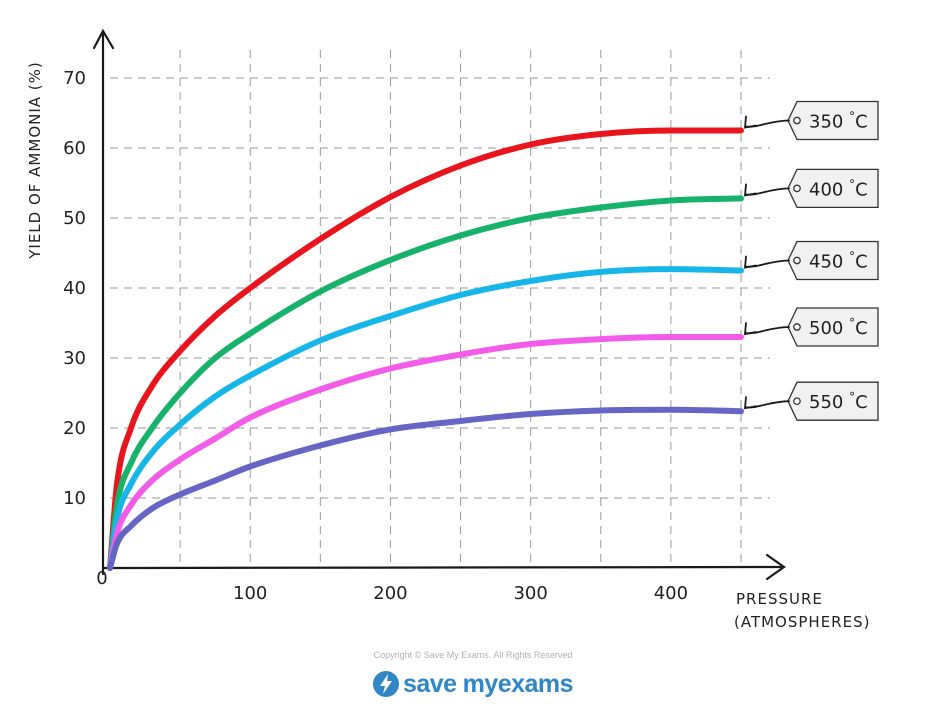 Image resolution: width=946 pixels, height=716 pixels. Describe the element at coordinates (535, 684) in the screenshot. I see `brand-word-exams: exams` at that location.